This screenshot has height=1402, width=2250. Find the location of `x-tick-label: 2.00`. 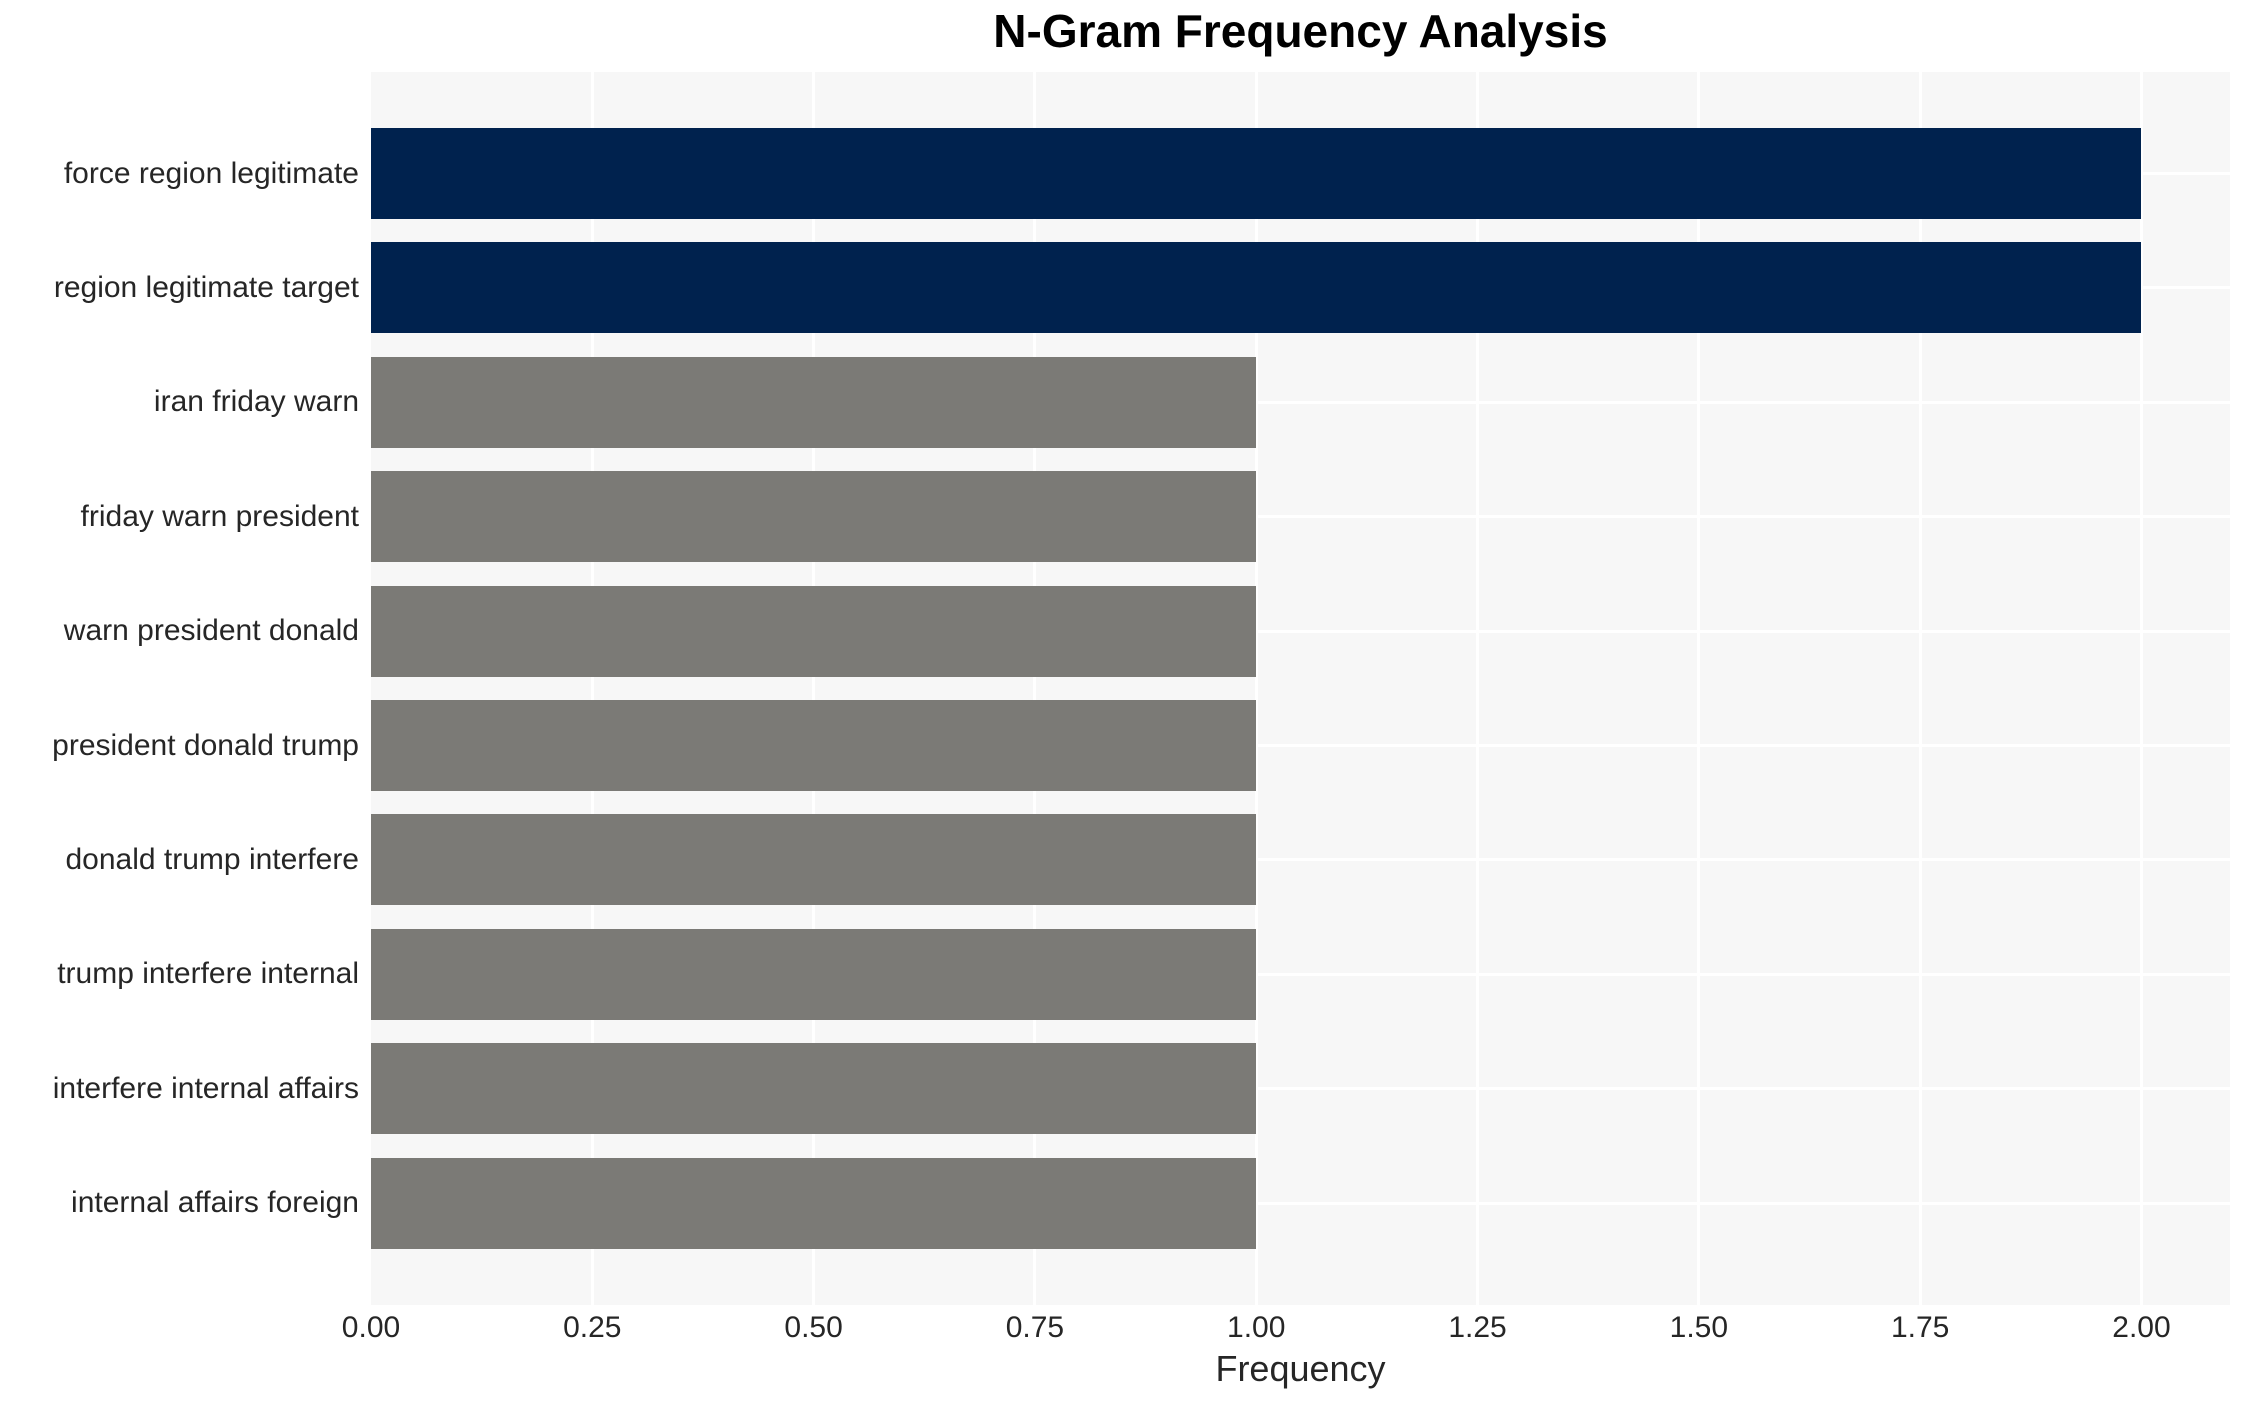

x-tick-label: 2.00 is located at coordinates (2141, 1327).